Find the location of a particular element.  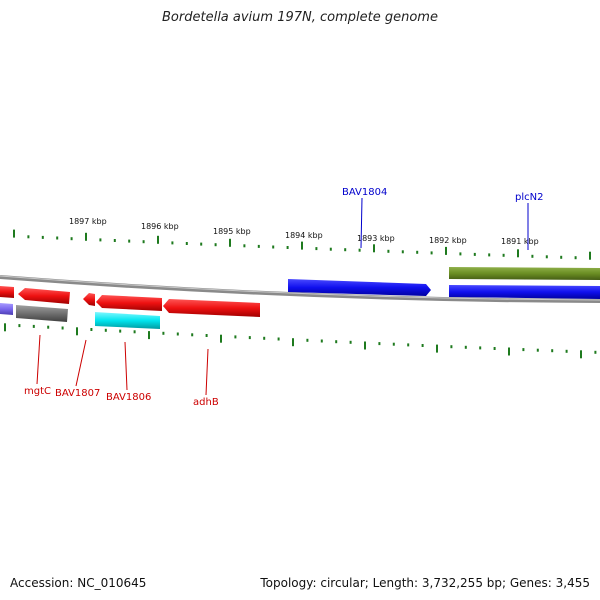

genome-backbone-highlight is located at coordinates (300, 288).